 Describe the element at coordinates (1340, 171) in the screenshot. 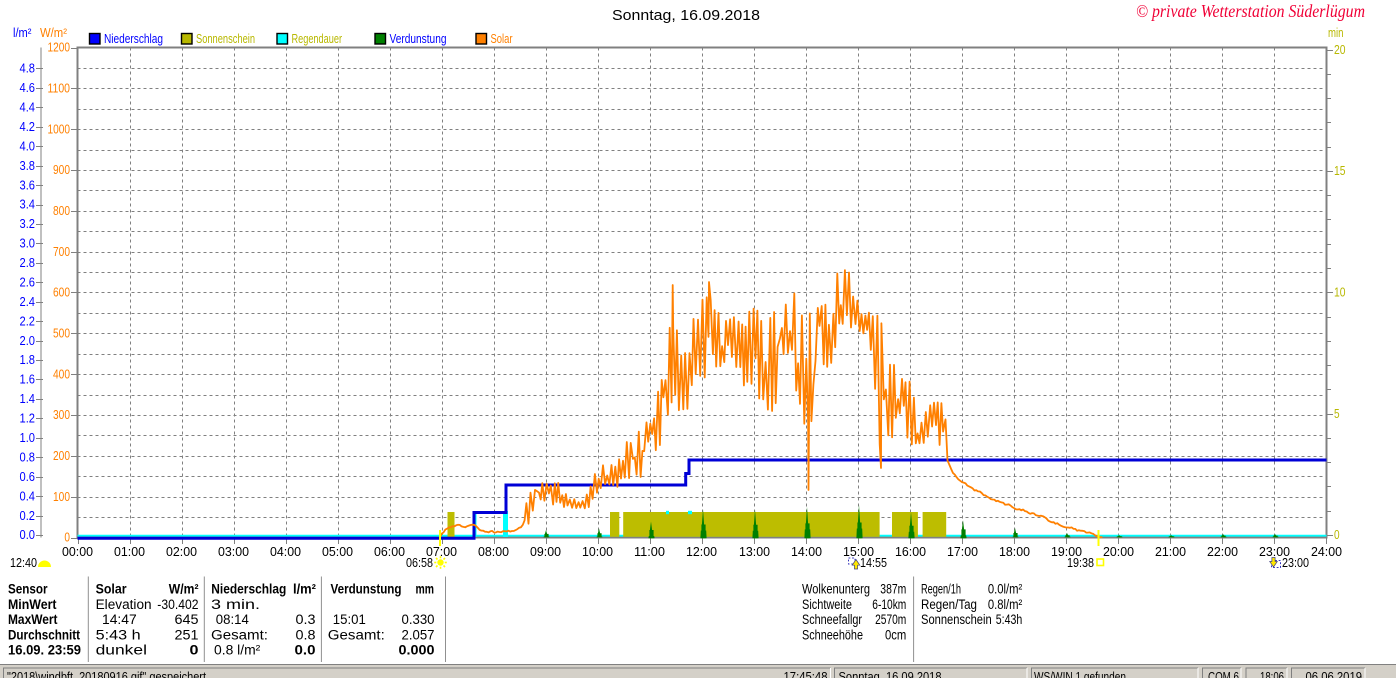

I see `svg-text: 15` at that location.